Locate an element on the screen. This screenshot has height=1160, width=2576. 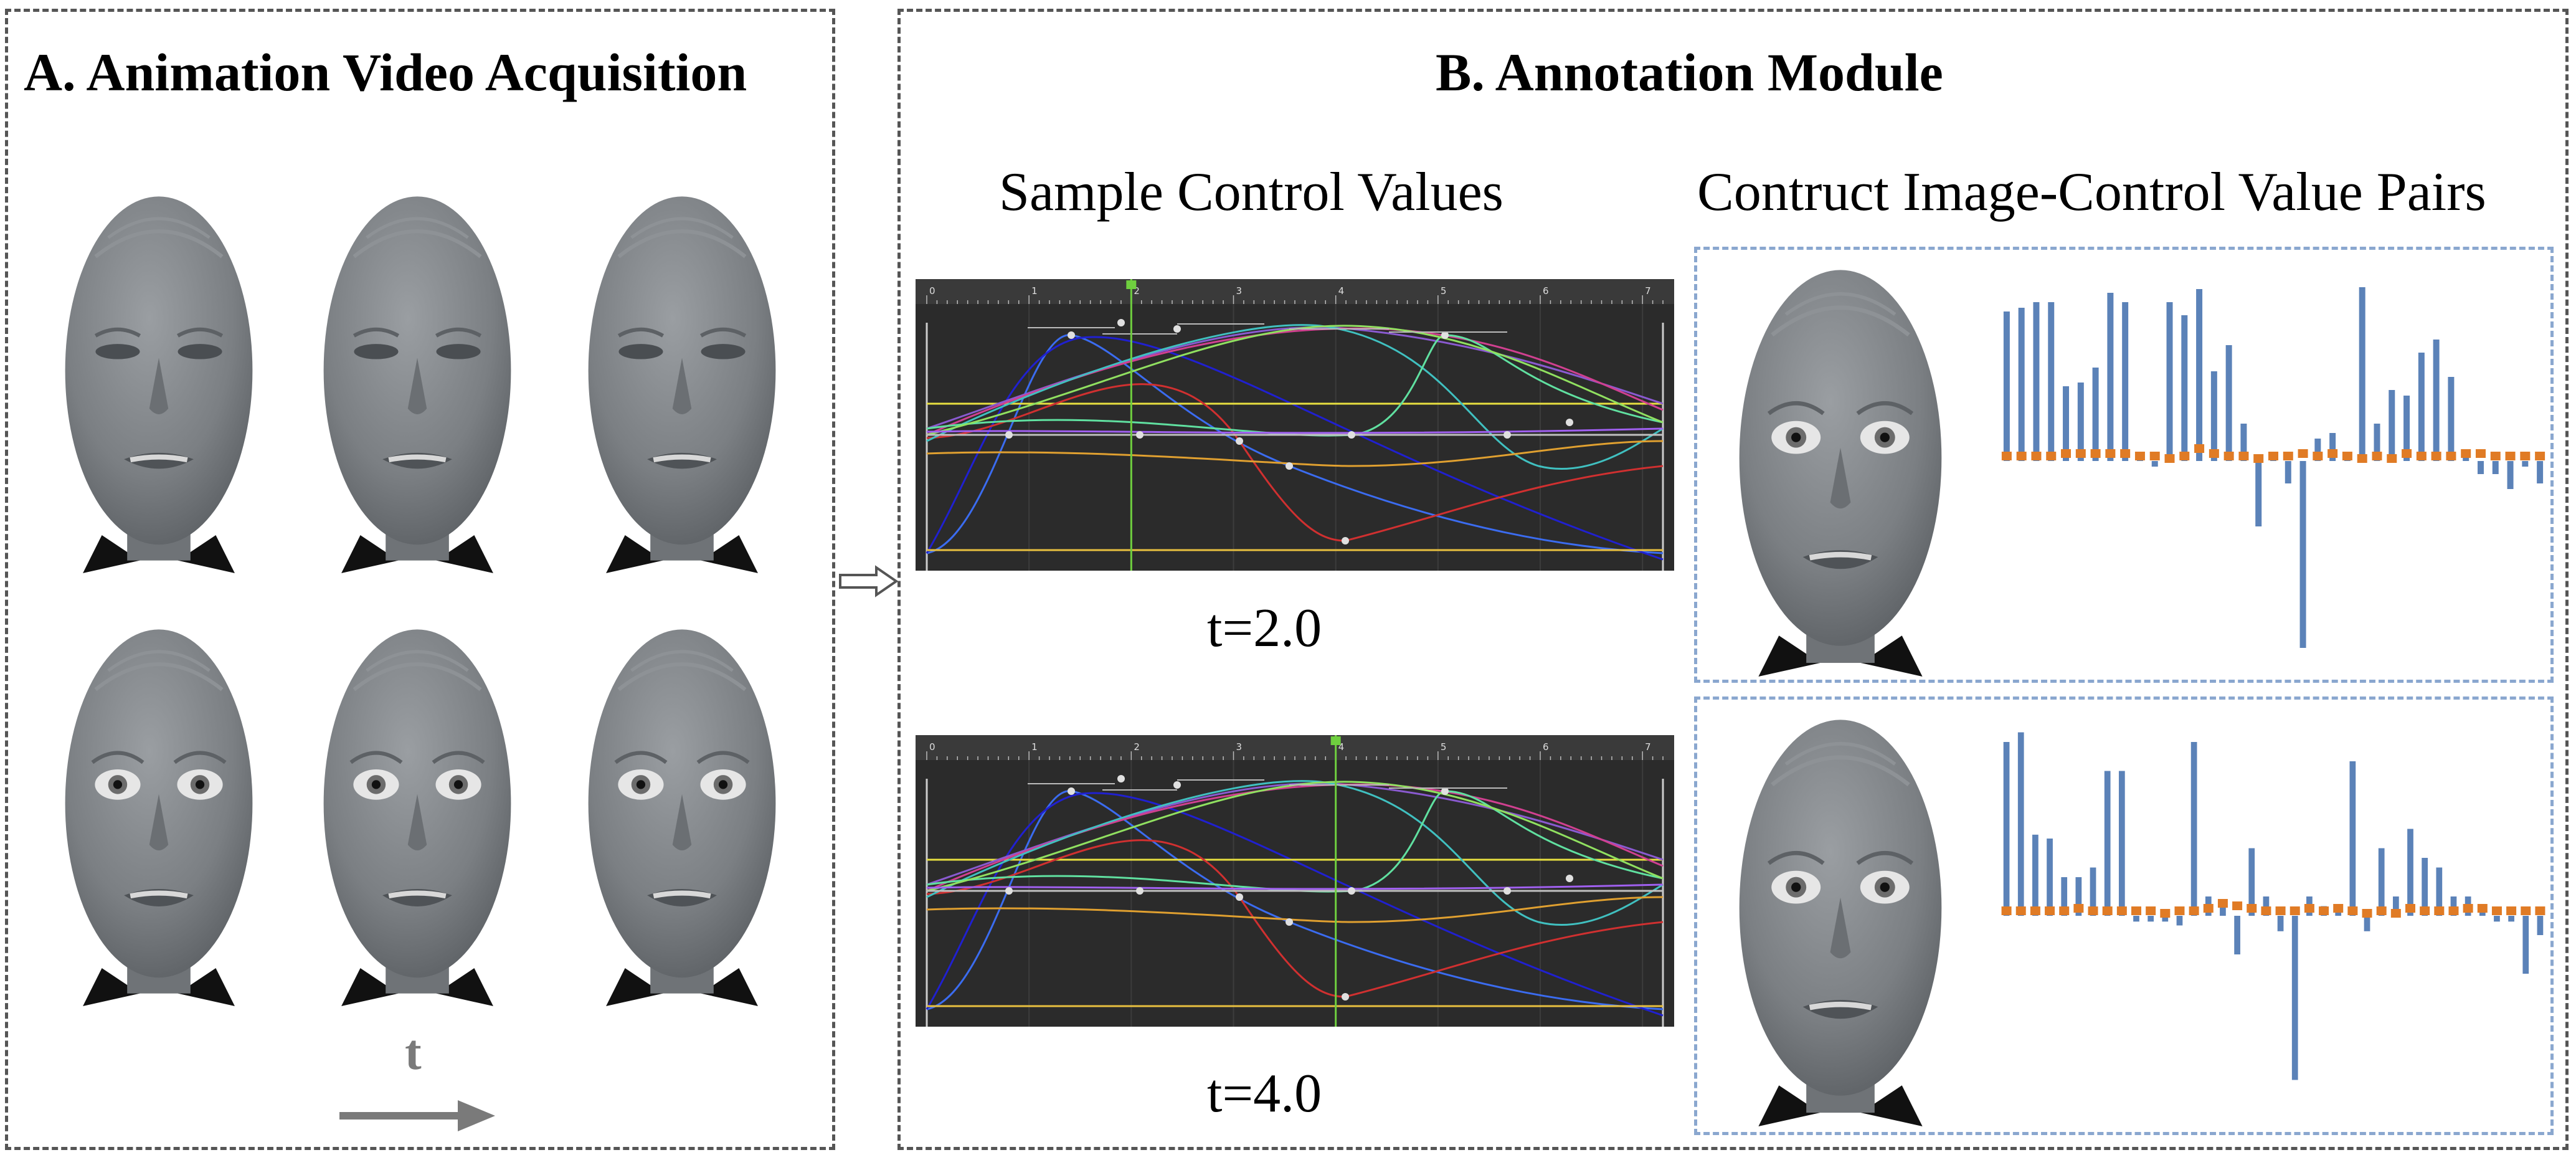
time-arrow-icon is located at coordinates (417, 1115).